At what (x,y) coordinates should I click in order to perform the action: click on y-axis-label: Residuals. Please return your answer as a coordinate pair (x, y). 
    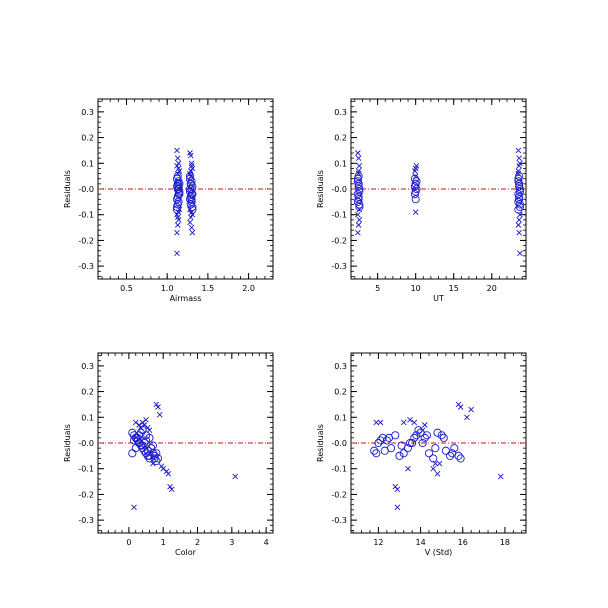
    Looking at the image, I should click on (320, 443).